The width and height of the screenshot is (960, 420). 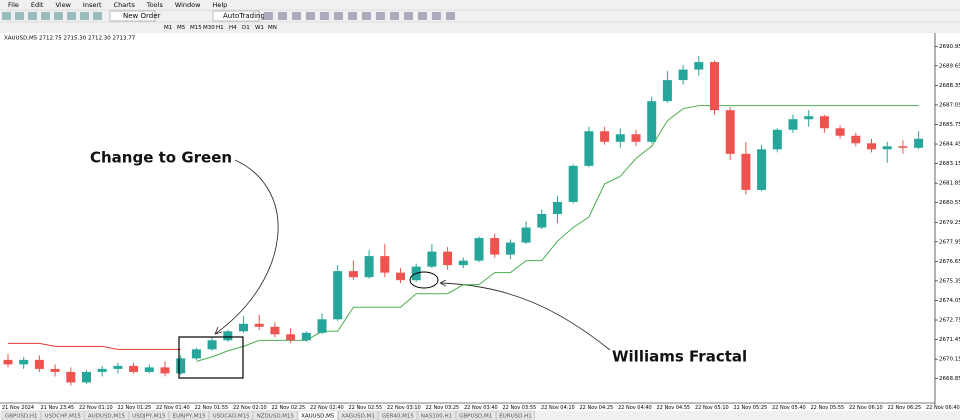 What do you see at coordinates (866, 408) in the screenshot?
I see `x-tick-label: 22 Nov 06:10` at bounding box center [866, 408].